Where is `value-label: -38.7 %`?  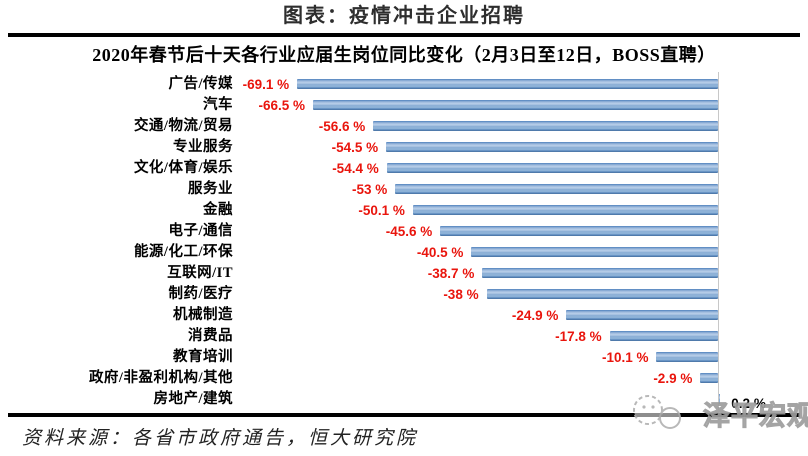
value-label: -38.7 % is located at coordinates (451, 273).